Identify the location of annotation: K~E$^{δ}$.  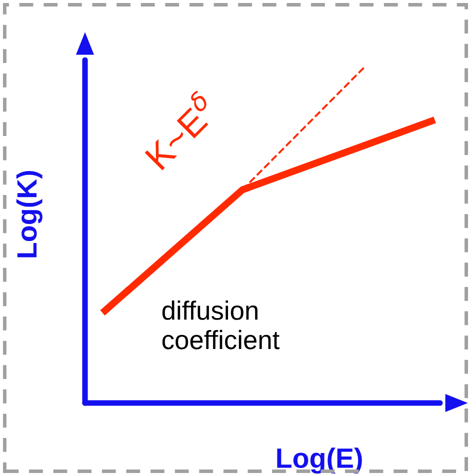
(179, 130).